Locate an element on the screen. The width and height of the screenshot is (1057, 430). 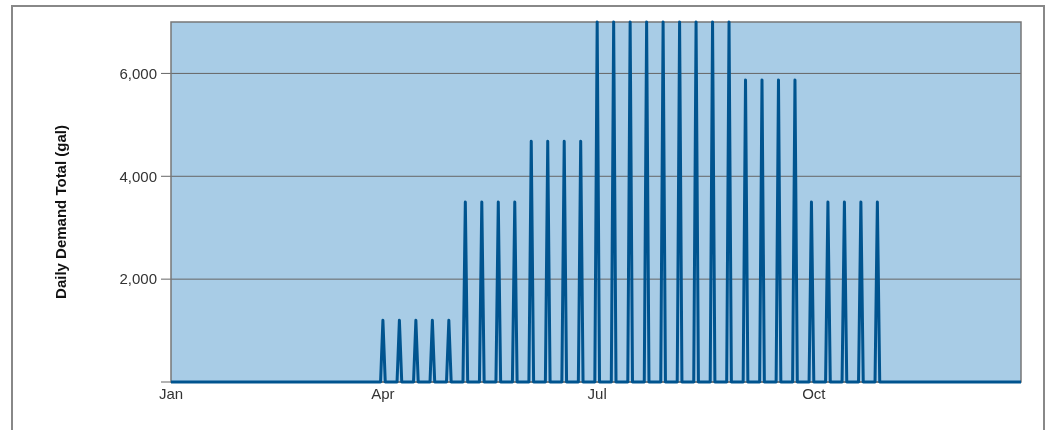
x-tick-label: Jul is located at coordinates (597, 393).